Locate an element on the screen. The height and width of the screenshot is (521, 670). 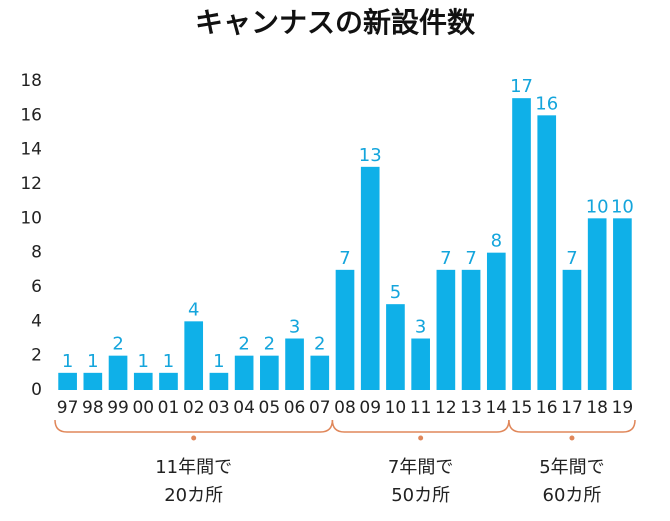
y-tick-label: 8 is located at coordinates (36, 253).